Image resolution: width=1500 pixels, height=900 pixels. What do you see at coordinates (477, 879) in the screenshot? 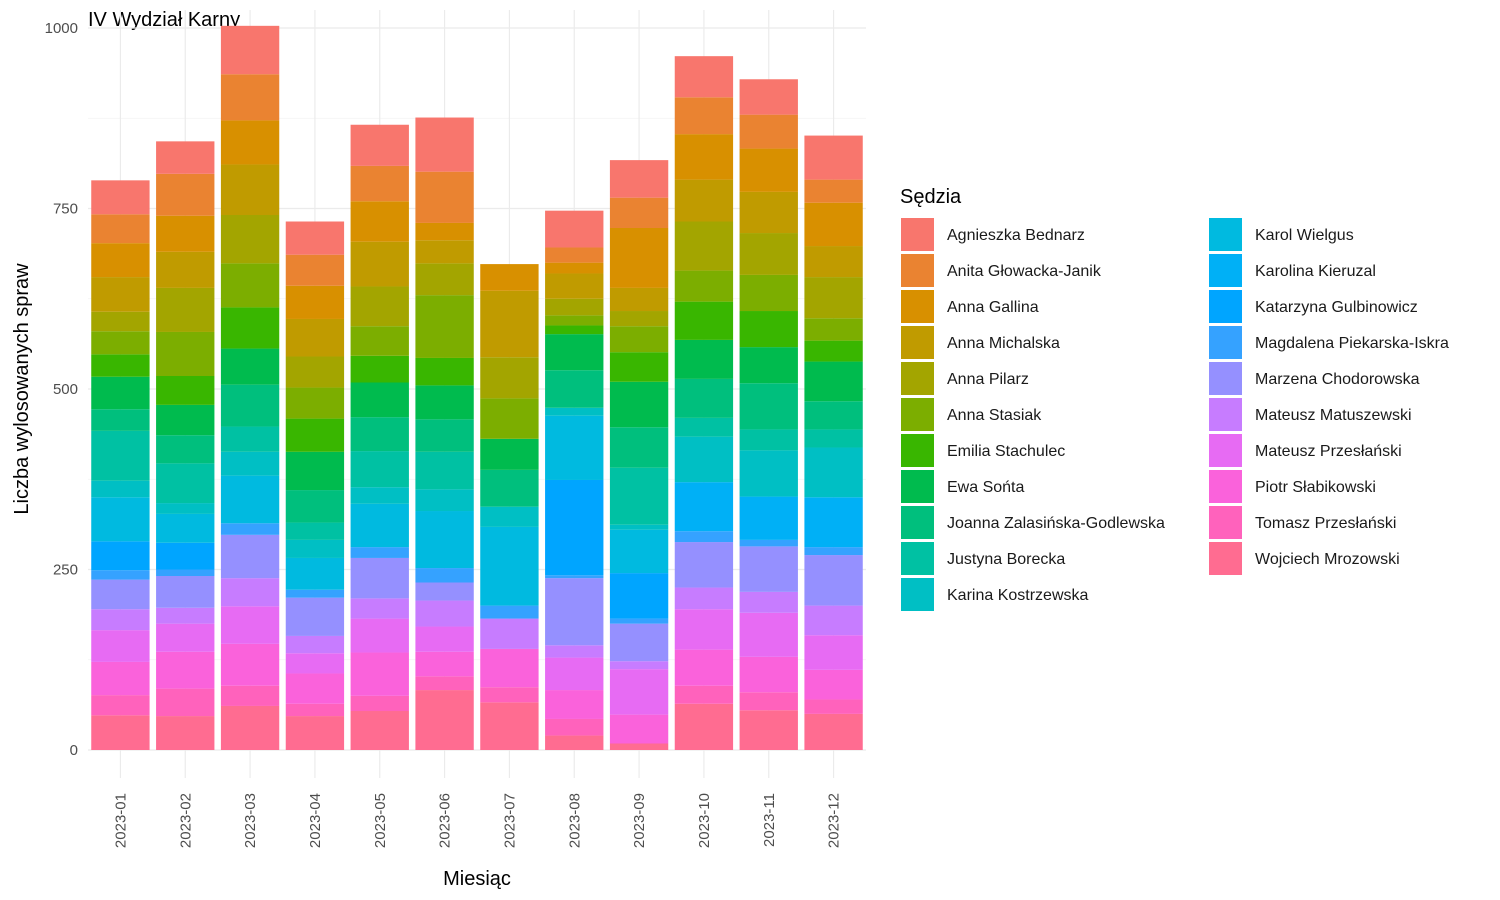
I see `x-axis-title: Miesiąc` at bounding box center [477, 879].